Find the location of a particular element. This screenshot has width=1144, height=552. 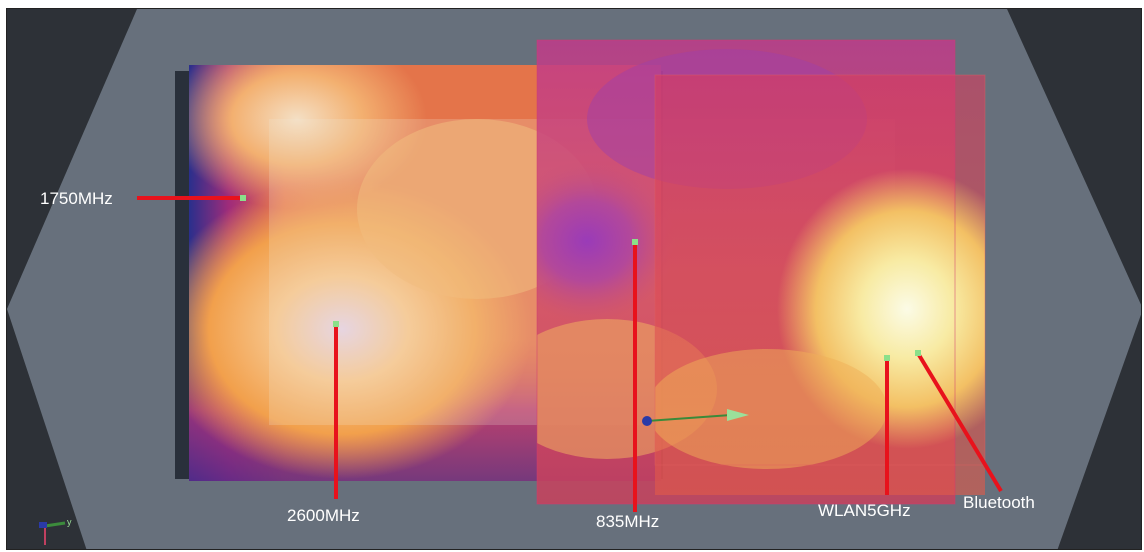

x-axis-arrow-head is located at coordinates (738, 415).